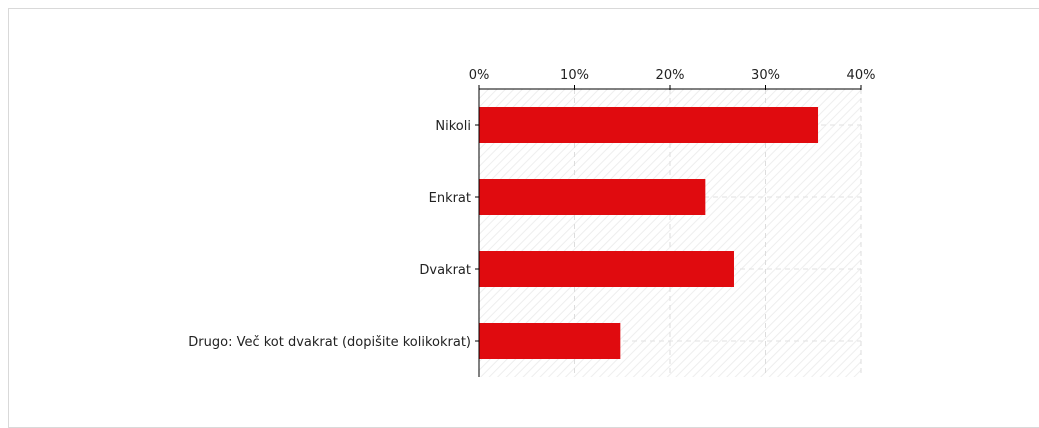 This screenshot has width=1039, height=428. I want to click on x-tick-label-20: 20%, so click(670, 75).